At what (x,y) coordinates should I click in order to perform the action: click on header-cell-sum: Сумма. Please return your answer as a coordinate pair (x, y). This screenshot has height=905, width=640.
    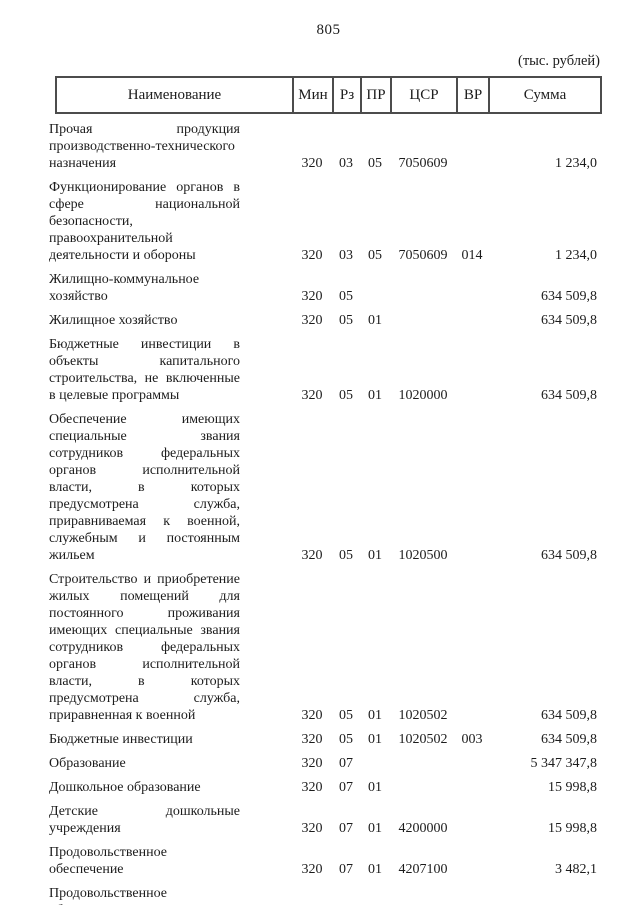
    Looking at the image, I should click on (545, 94).